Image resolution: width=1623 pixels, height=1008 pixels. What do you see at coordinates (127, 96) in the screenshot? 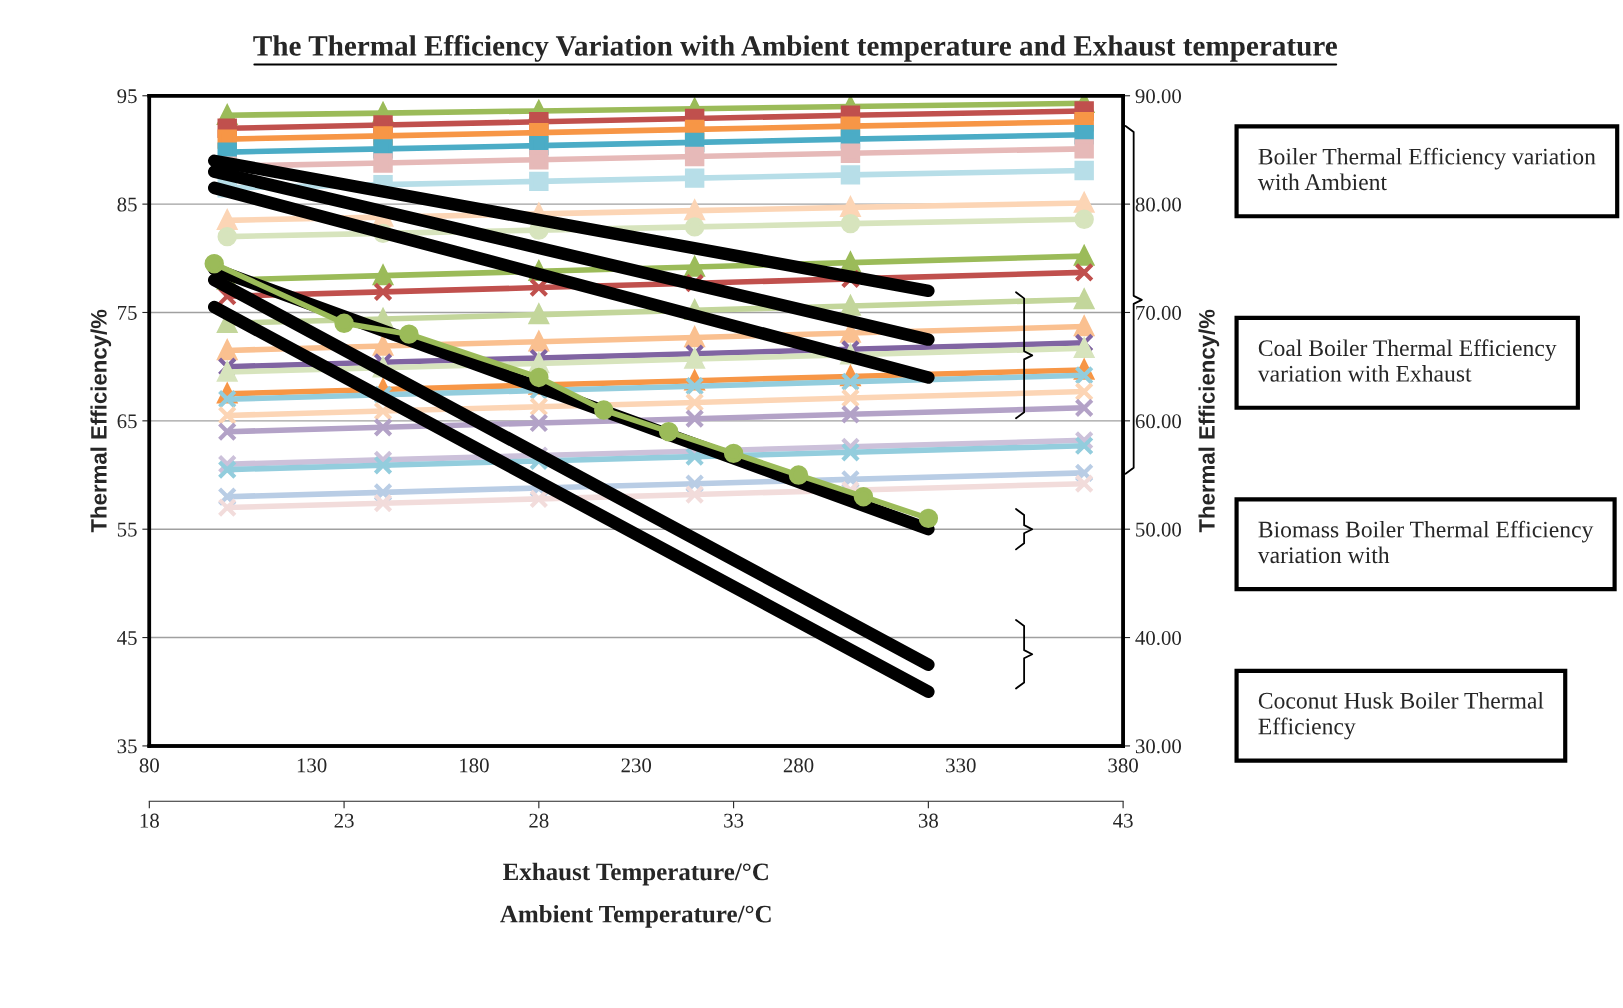
I see `y-tick-label: 95` at bounding box center [127, 96].